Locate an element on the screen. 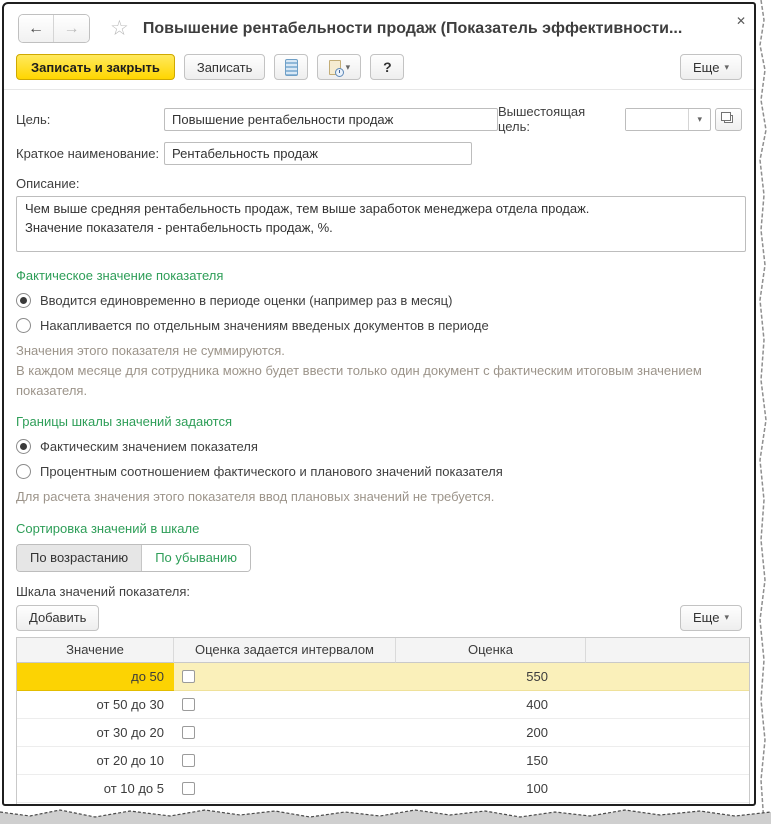 Image resolution: width=771 pixels, height=824 pixels. close-icon: ✕ is located at coordinates (740, 21).